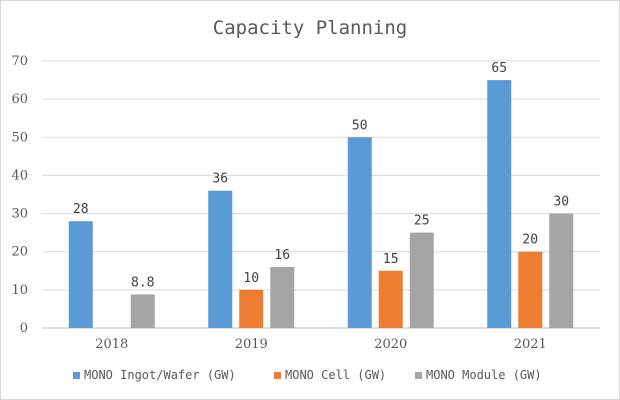 The image size is (620, 400). Describe the element at coordinates (530, 344) in the screenshot. I see `x-tick-label: 2021` at that location.